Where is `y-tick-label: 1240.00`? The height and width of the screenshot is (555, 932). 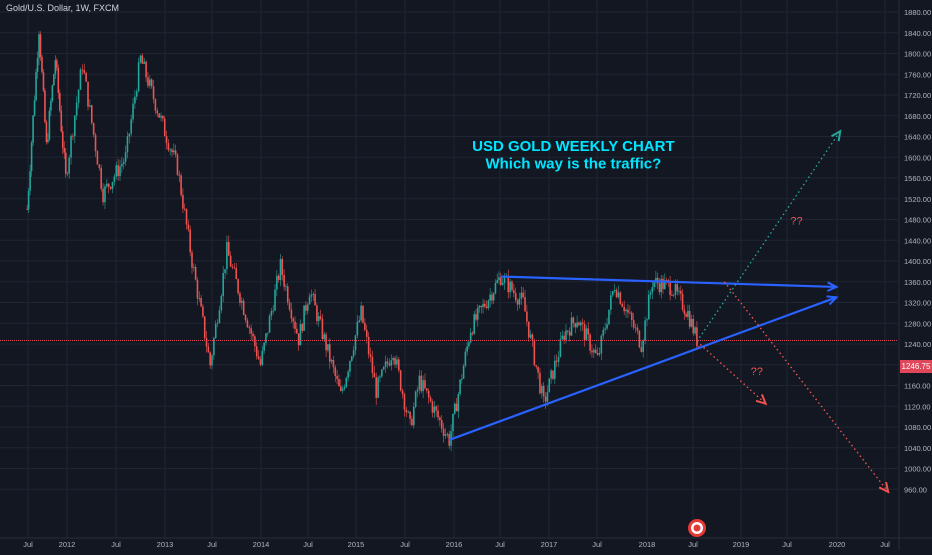
y-tick-label: 1240.00 is located at coordinates (917, 344).